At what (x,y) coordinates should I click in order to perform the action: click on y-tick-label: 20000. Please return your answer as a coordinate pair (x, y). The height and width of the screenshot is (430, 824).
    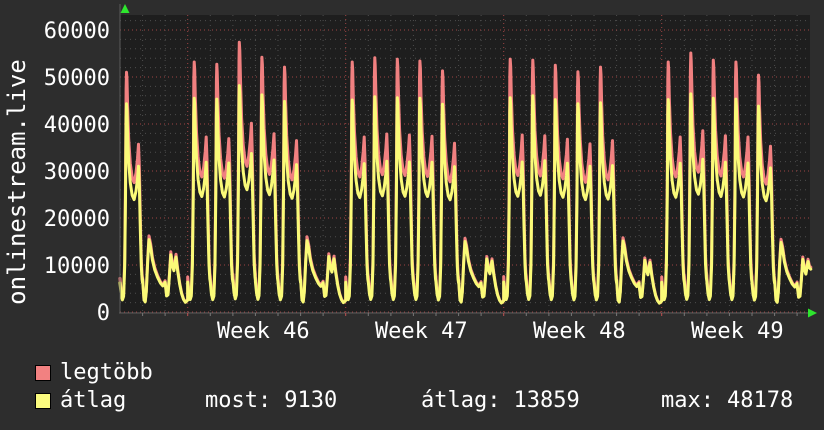
    Looking at the image, I should click on (77, 219).